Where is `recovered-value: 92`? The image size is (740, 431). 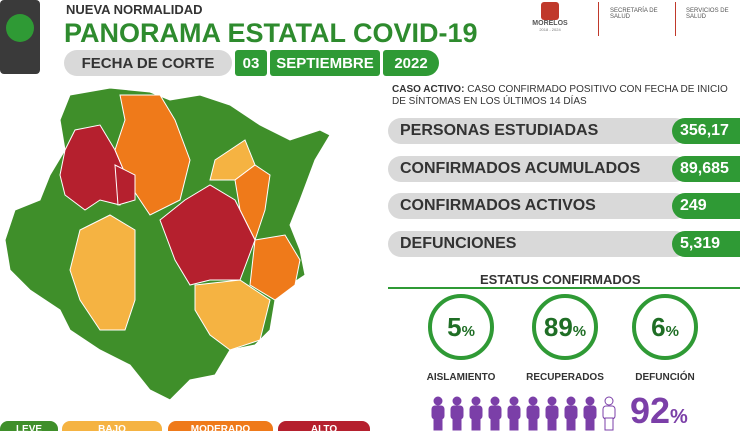 recovered-value: 92 is located at coordinates (650, 410).